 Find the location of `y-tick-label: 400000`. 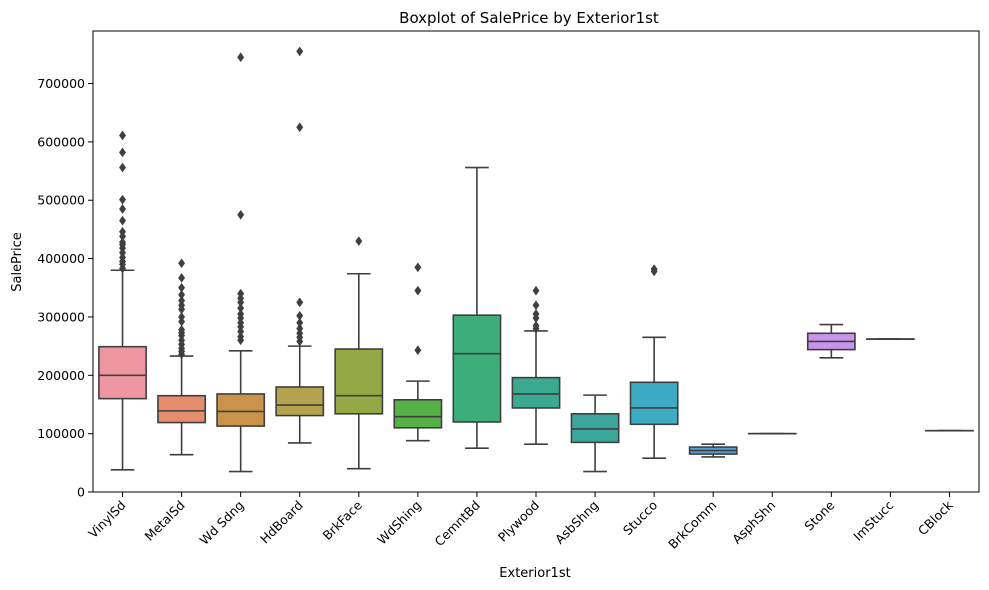

y-tick-label: 400000 is located at coordinates (61, 258).